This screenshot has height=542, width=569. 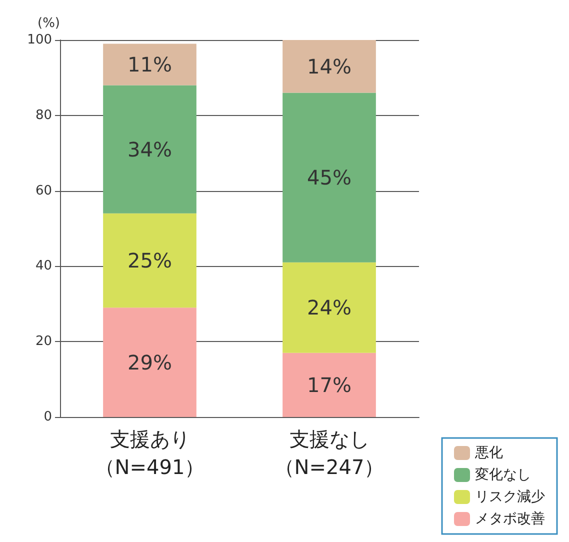 I want to click on x-tick-label: 支援あり（N=491）, so click(x=149, y=453).